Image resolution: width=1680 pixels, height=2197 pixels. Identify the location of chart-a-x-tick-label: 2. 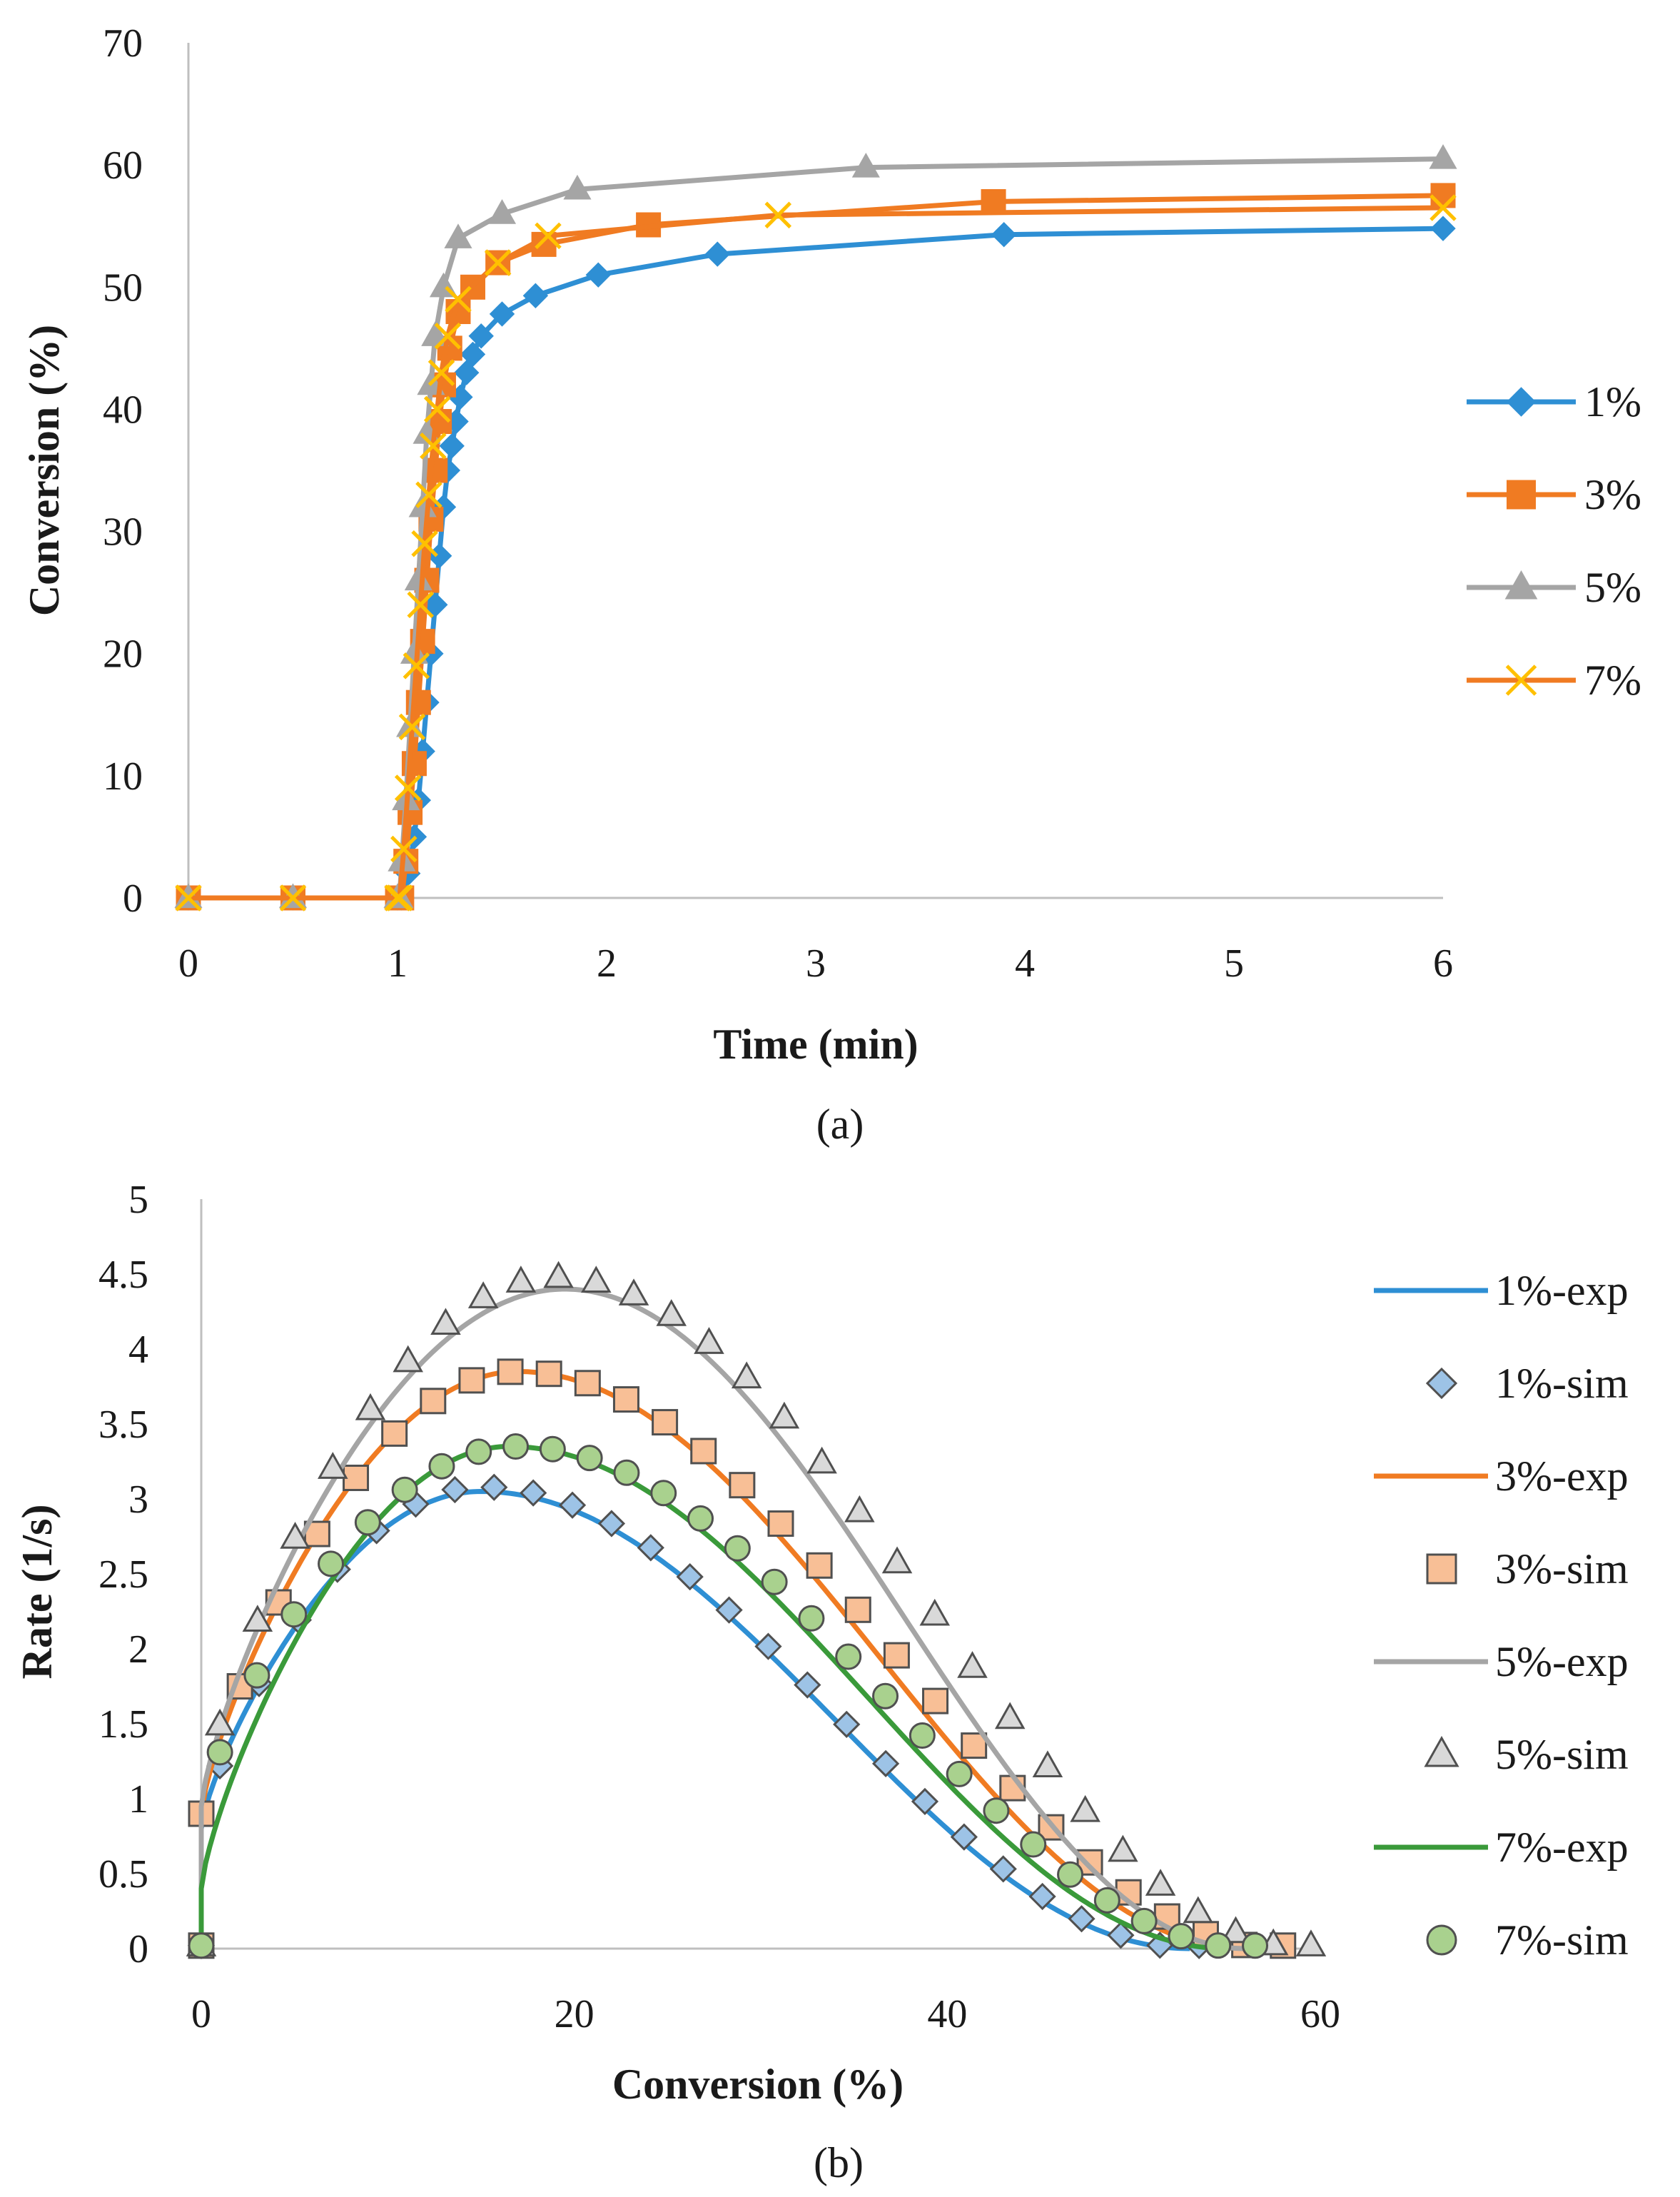
(607, 963).